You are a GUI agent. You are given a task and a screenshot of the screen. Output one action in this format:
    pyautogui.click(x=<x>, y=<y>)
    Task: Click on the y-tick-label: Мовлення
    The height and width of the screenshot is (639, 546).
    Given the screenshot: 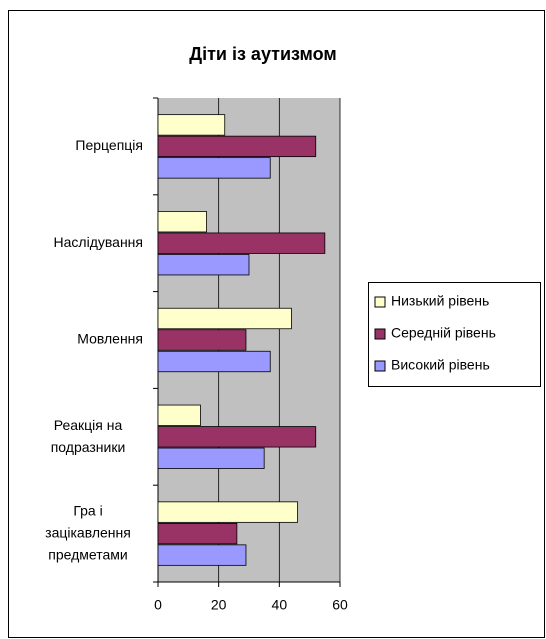 What is the action you would take?
    pyautogui.click(x=110, y=339)
    